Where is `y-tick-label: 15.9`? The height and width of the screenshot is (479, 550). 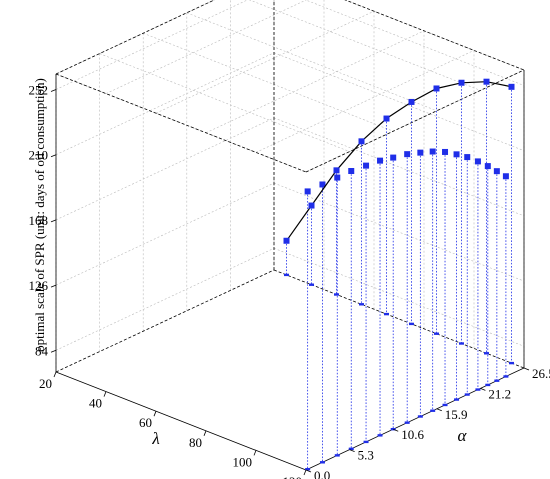 y-tick-label: 15.9 is located at coordinates (456, 414).